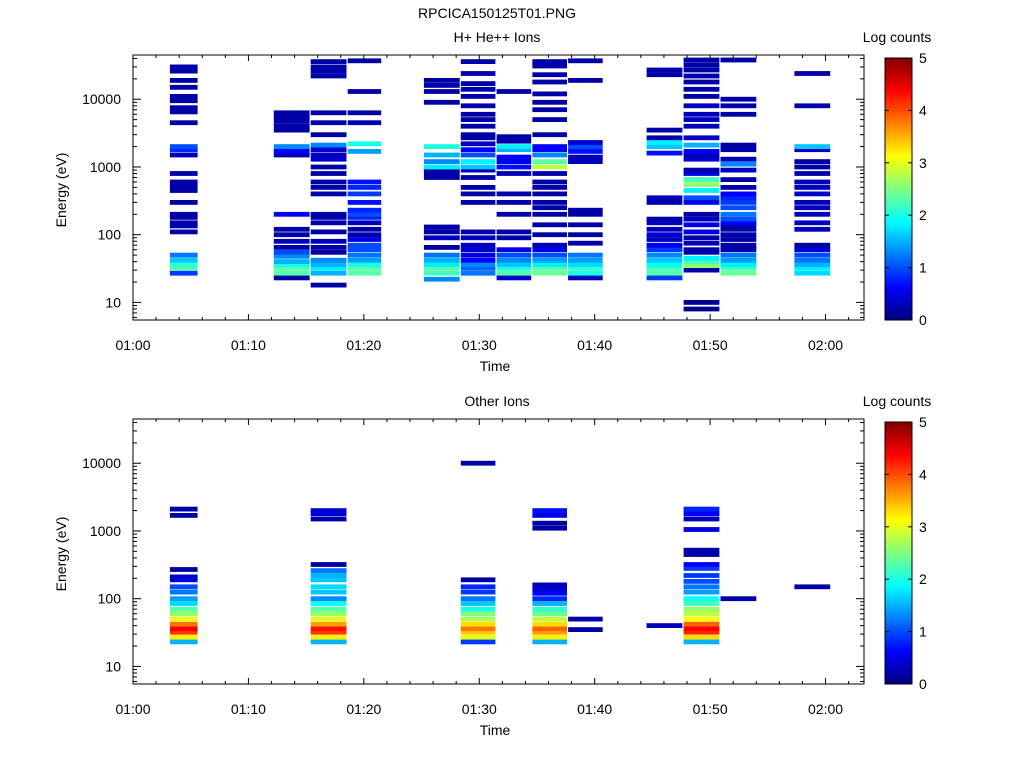  I want to click on x-axis-label: Time, so click(495, 730).